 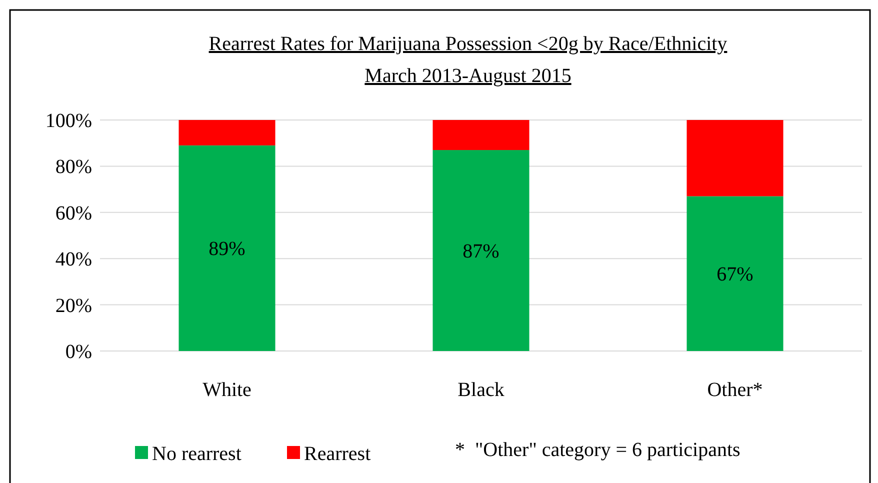 I want to click on x-tick-label: Other*, so click(x=735, y=390).